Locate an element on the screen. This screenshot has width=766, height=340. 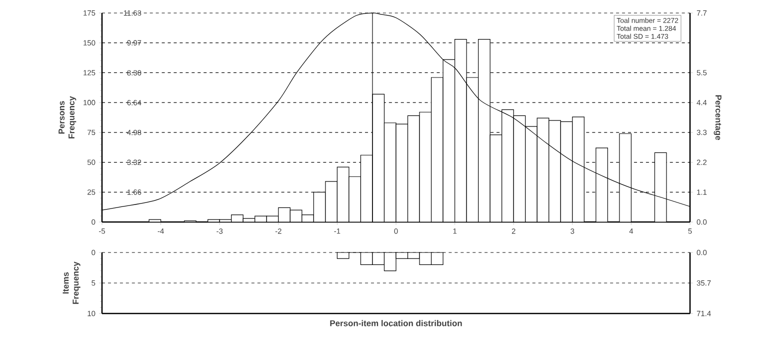
y-axis-title: Items Frequency is located at coordinates (71, 283).